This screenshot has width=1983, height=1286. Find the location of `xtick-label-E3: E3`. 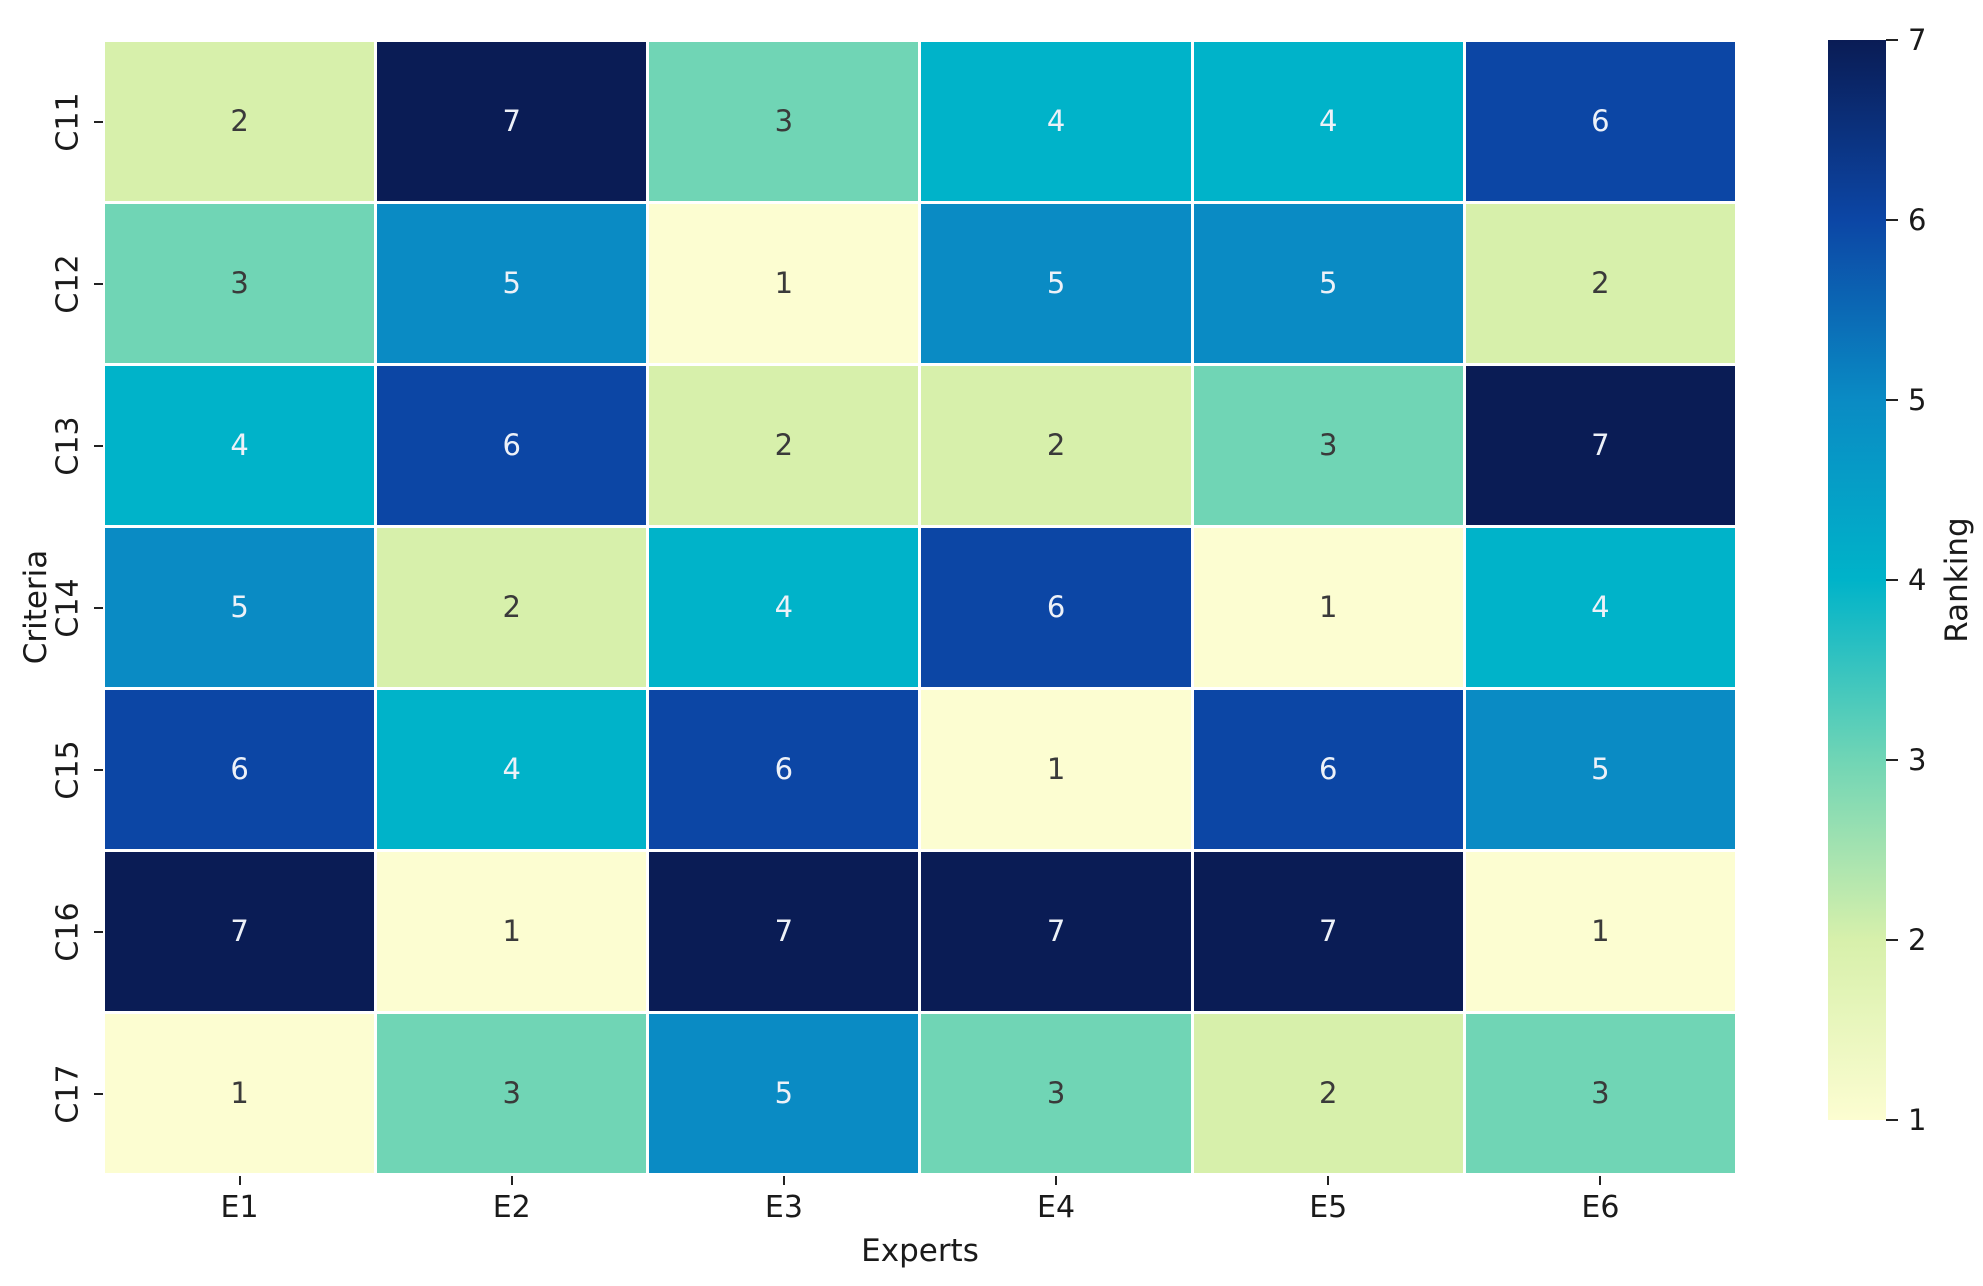

xtick-label-E3: E3 is located at coordinates (783, 1207).